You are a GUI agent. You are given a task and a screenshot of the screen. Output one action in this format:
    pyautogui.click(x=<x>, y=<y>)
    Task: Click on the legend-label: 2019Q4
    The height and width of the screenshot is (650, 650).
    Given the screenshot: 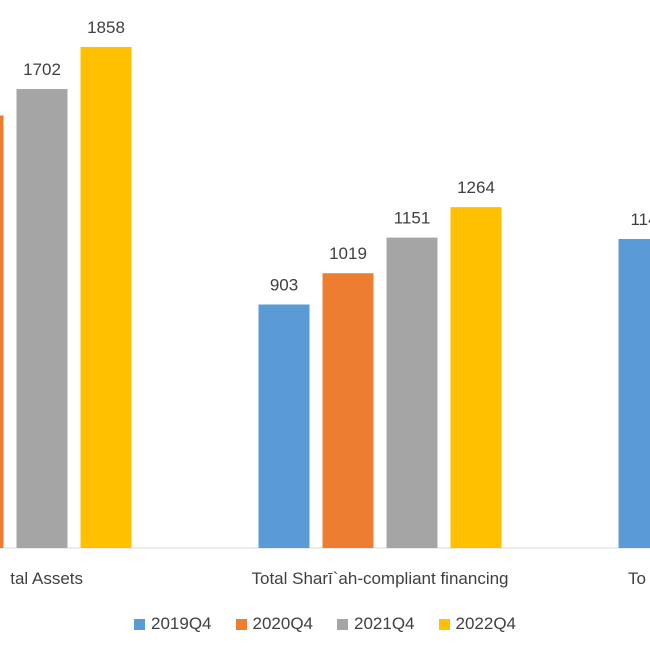 What is the action you would take?
    pyautogui.click(x=181, y=623)
    